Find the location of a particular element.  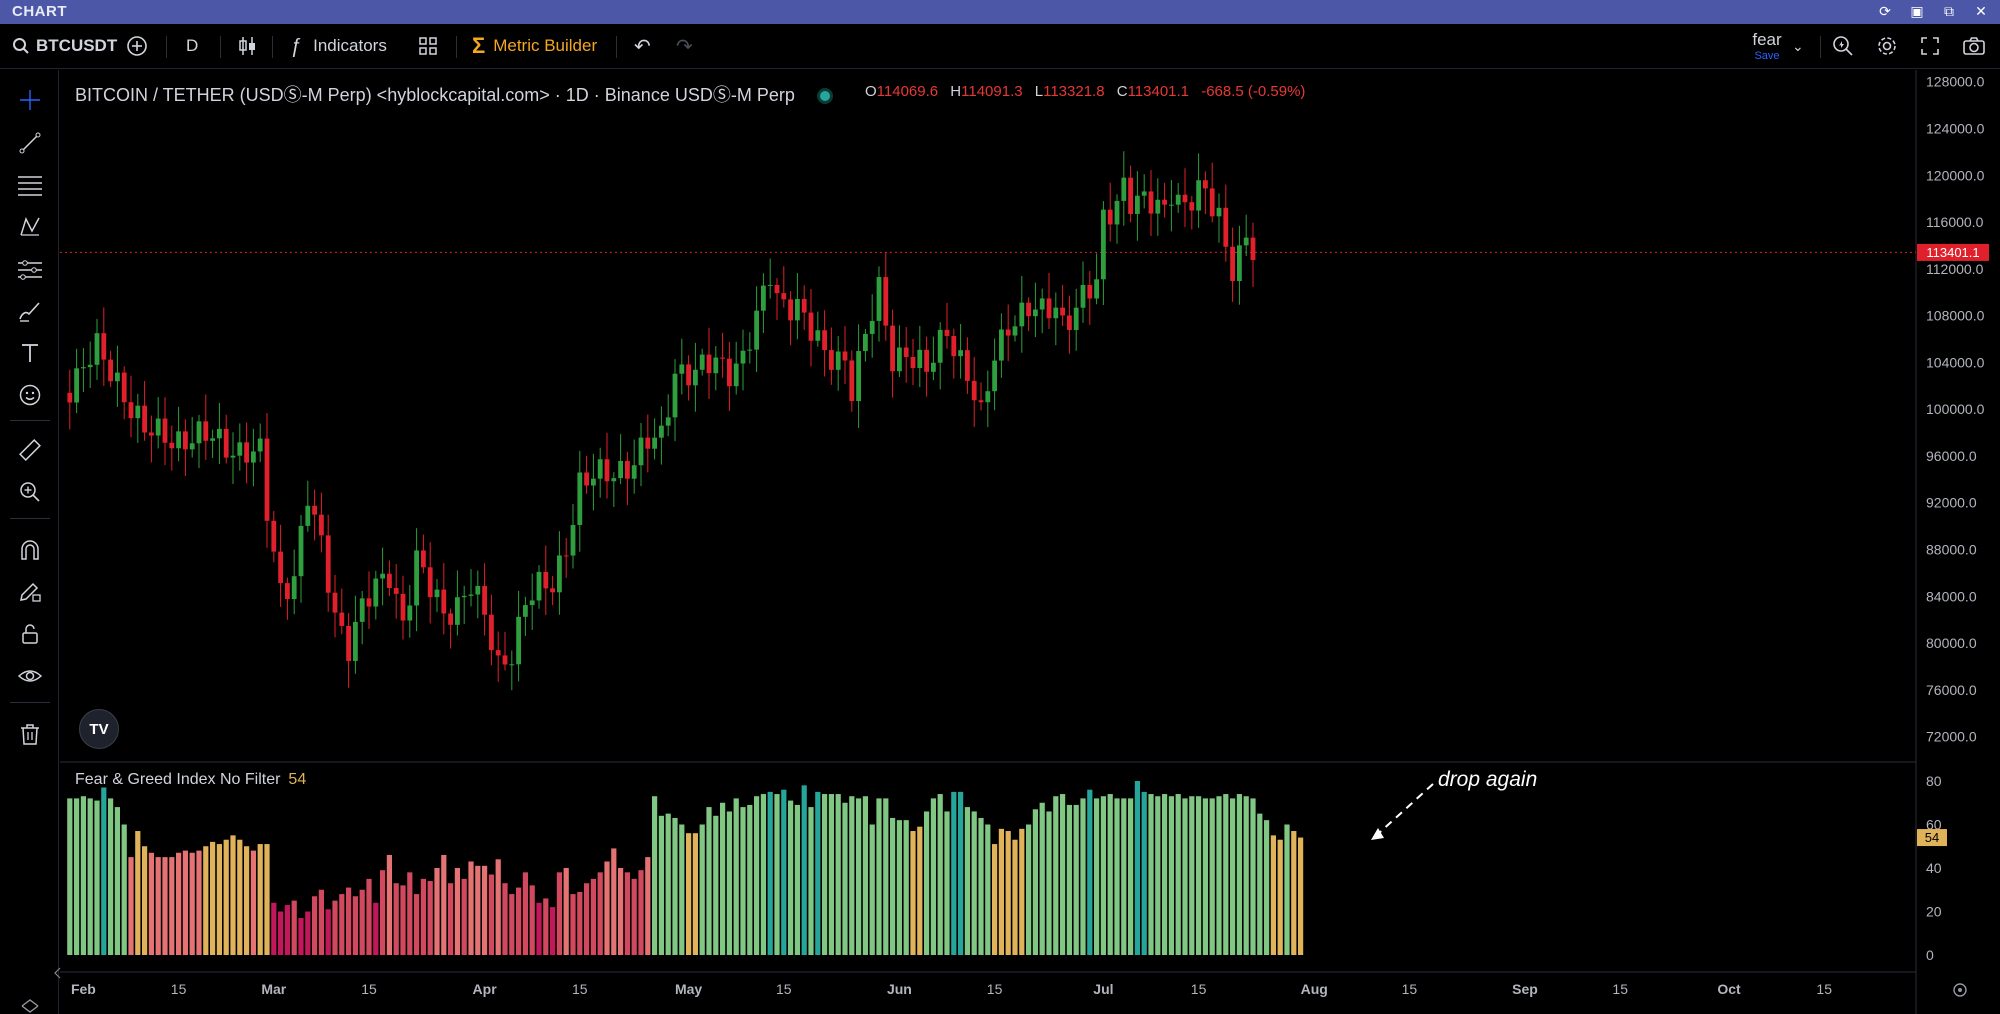

interval-button: D is located at coordinates (192, 46).